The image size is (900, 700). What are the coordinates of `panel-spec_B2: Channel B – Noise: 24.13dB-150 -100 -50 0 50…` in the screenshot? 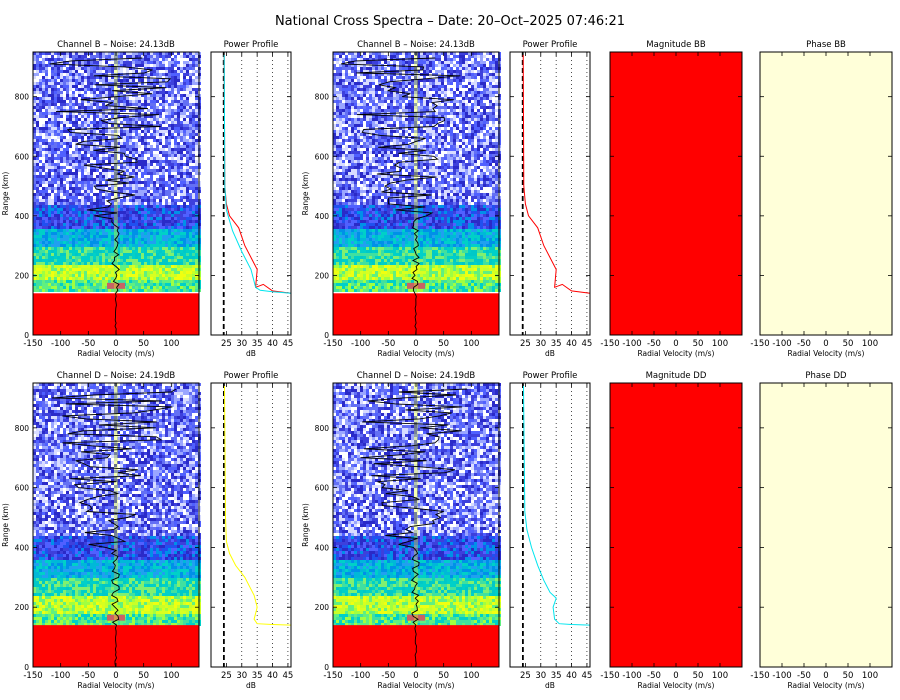 It's located at (401, 199).